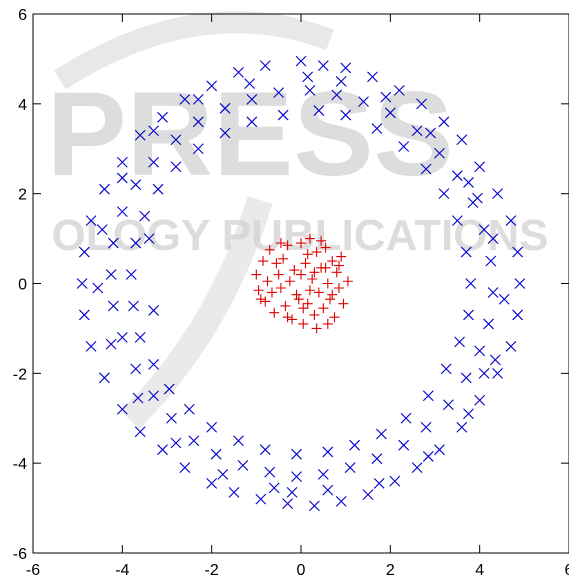  Describe the element at coordinates (22, 195) in the screenshot. I see `y-tick-label-4: 2` at that location.